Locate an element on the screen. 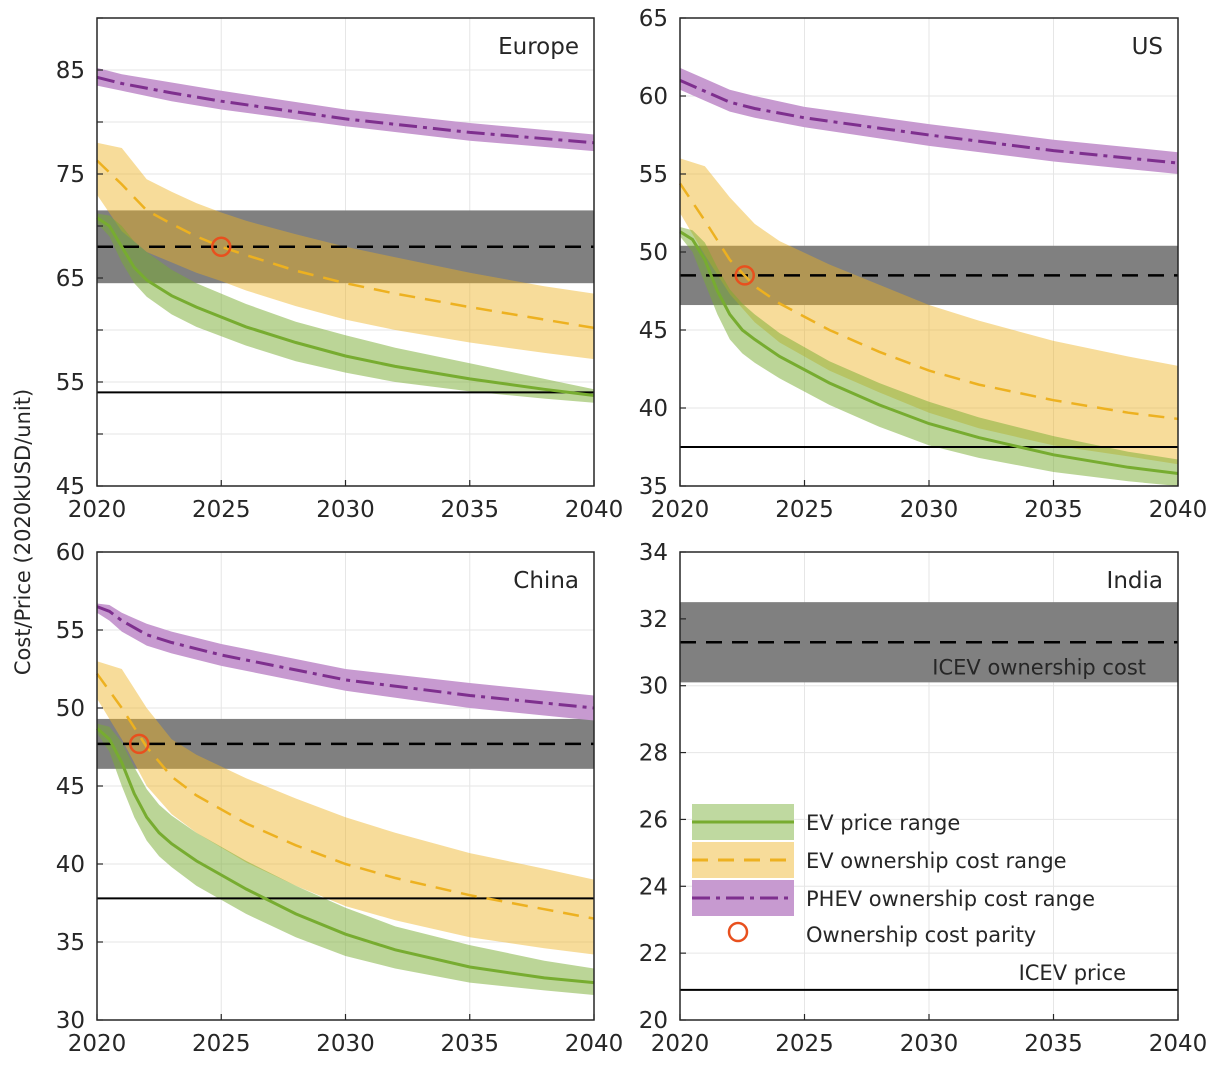 Image resolution: width=1214 pixels, height=1066 pixels. phev-ownership-band-china is located at coordinates (345, 662).